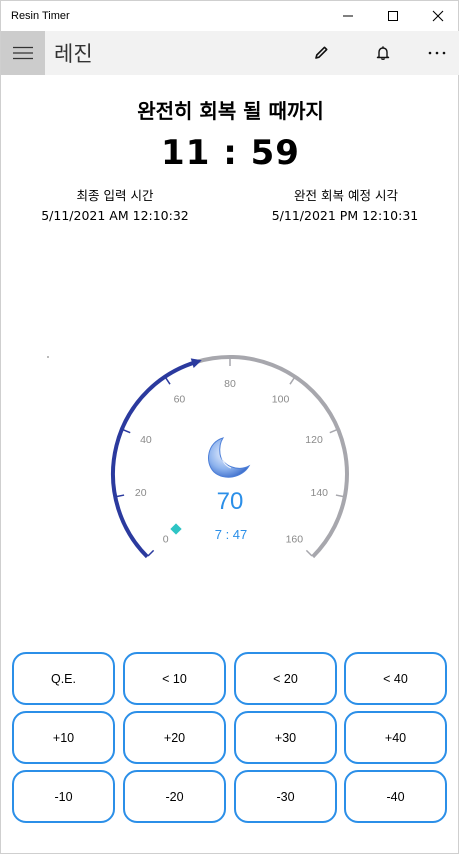 This screenshot has width=459, height=854. I want to click on subtract-20-button: -20, so click(174, 796).